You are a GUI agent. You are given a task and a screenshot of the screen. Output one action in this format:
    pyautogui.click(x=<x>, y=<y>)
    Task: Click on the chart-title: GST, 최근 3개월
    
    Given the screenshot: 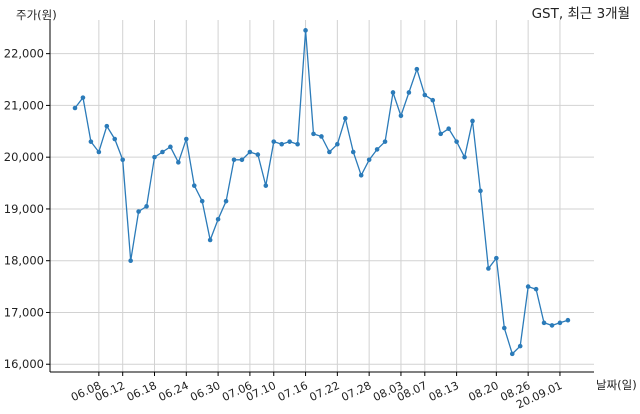 What is the action you would take?
    pyautogui.click(x=581, y=14)
    